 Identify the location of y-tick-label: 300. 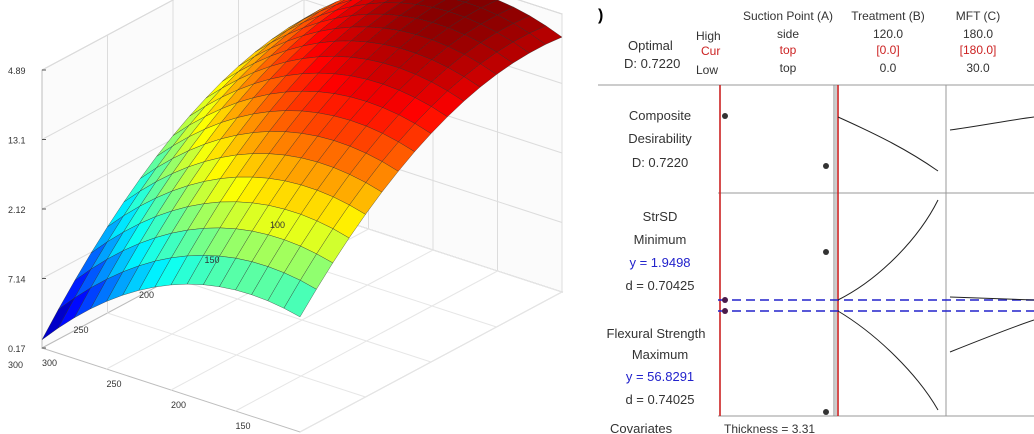
(49, 363).